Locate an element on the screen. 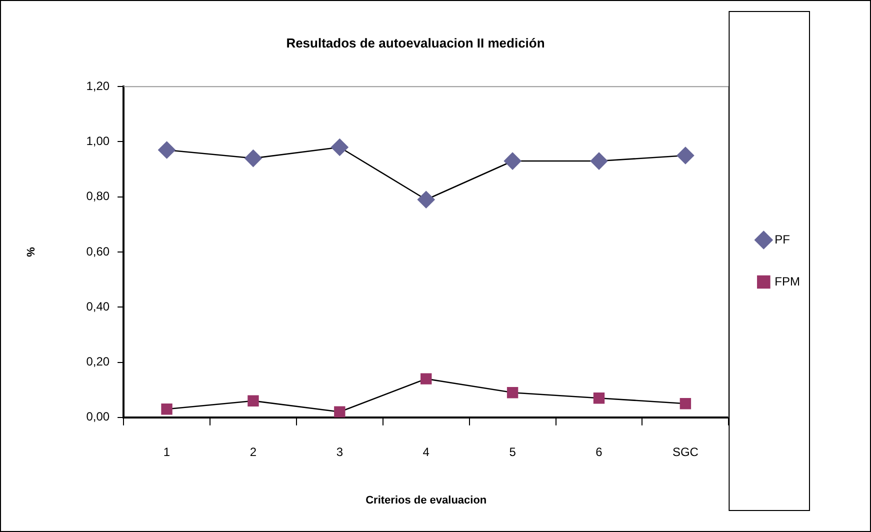  y-tick-label: 1,20 is located at coordinates (98, 85).